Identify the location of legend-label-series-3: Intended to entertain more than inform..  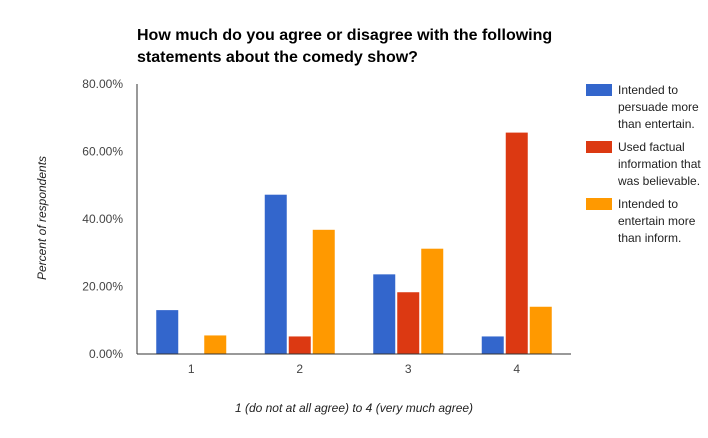
(657, 221).